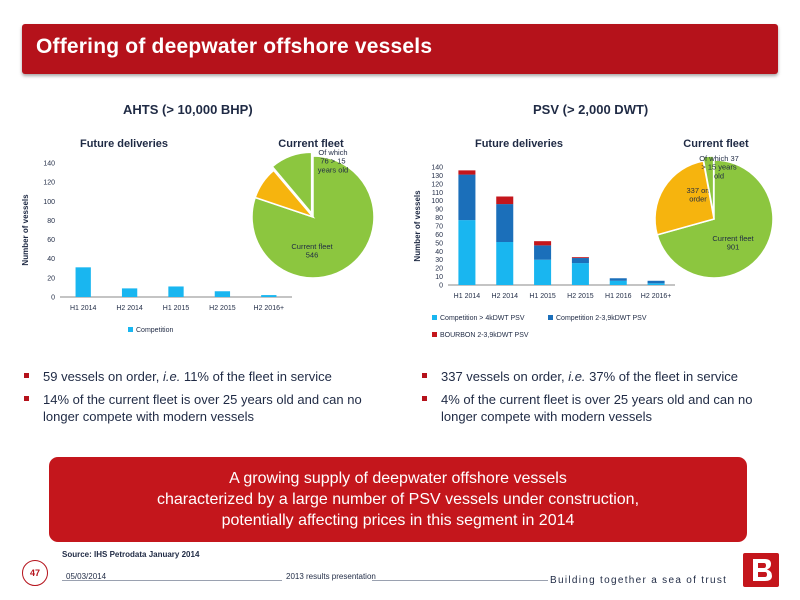 The image size is (800, 600). I want to click on psv-bar-y-tick-2: 20, so click(439, 269).